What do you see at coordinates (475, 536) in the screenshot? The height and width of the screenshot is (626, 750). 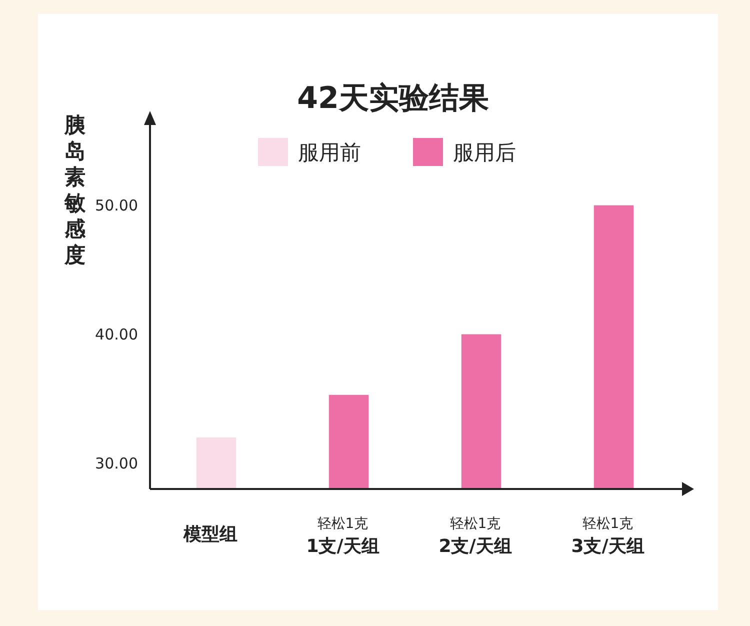 I see `x-tick-label: 轻松1克 2支/天组` at bounding box center [475, 536].